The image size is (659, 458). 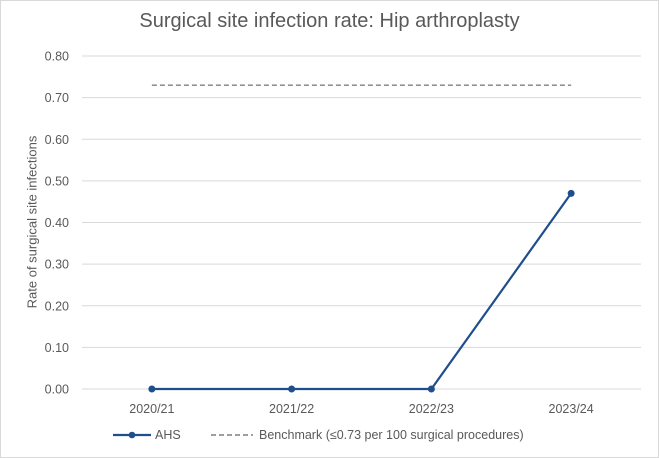 I want to click on legend-item-ahs: AHS, so click(x=146, y=435).